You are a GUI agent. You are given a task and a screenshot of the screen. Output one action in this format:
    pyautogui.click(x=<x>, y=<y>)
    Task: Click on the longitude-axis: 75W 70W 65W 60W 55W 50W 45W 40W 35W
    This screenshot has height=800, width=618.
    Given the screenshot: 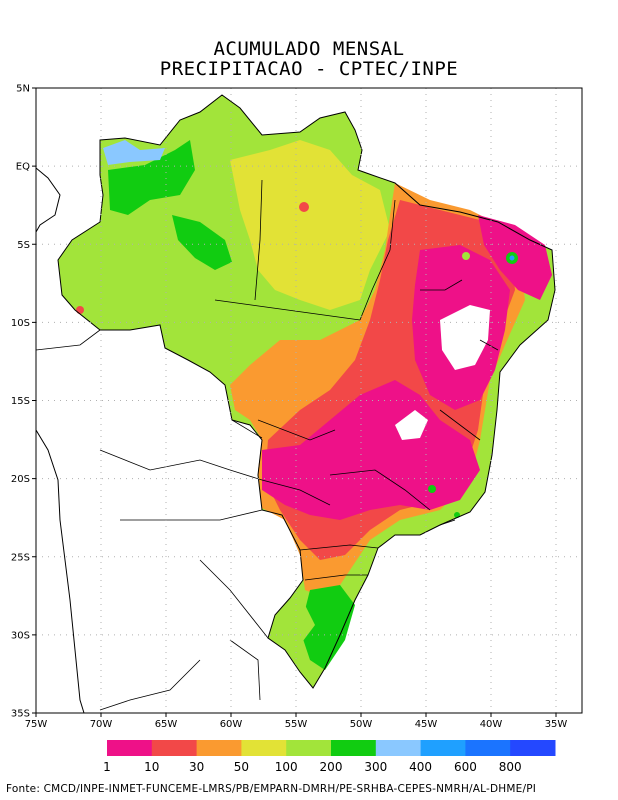 What is the action you would take?
    pyautogui.click(x=296, y=721)
    